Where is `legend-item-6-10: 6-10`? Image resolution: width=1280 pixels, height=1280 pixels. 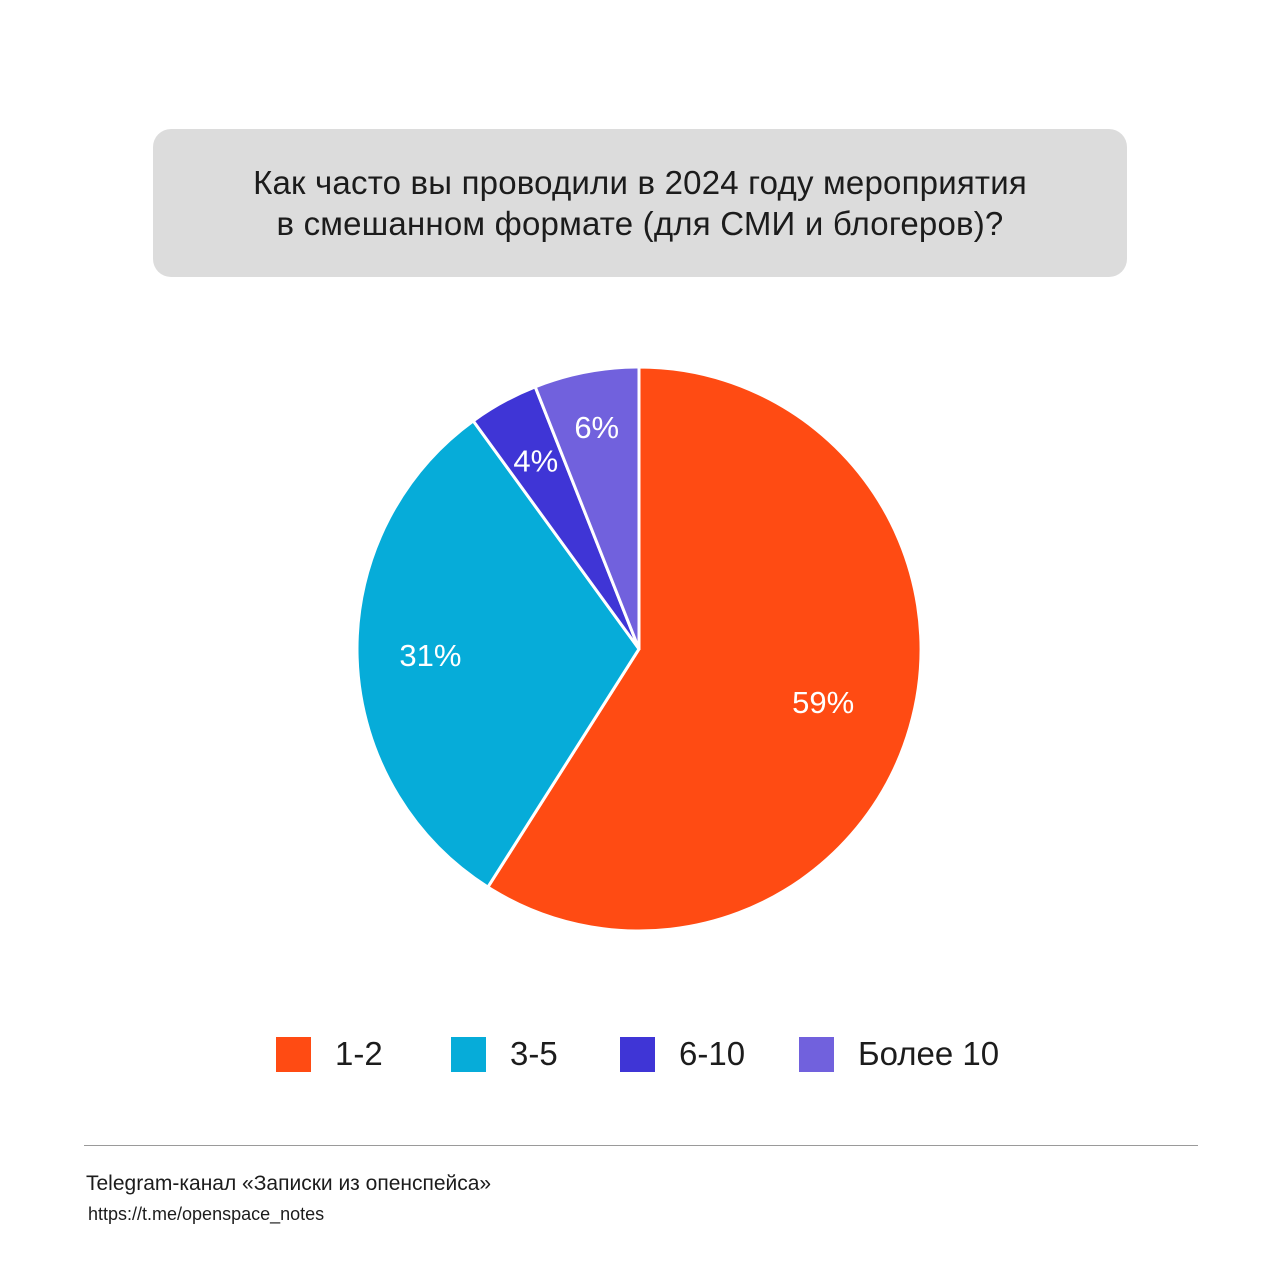
legend-item-6-10: 6-10 is located at coordinates (682, 1054).